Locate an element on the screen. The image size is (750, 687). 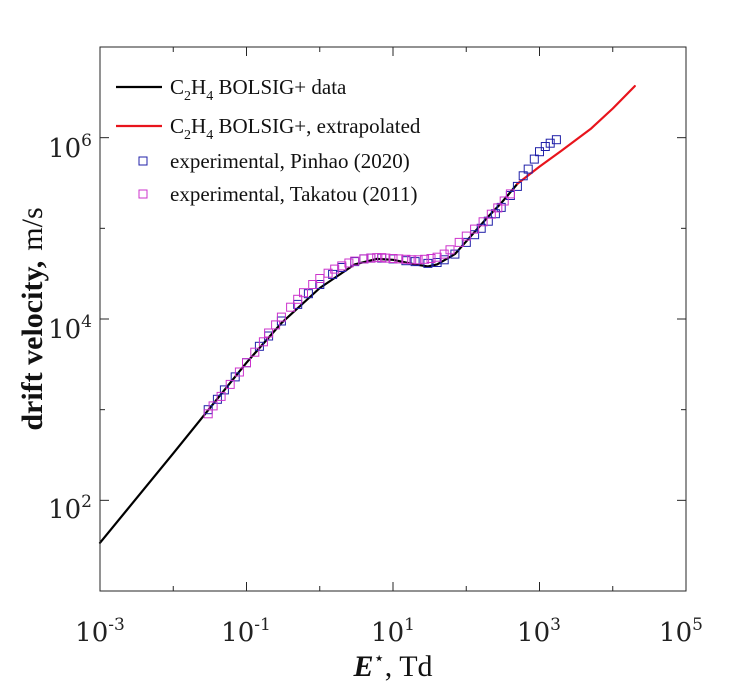
x-tick-labels: 10⁻³ 10⁻¹ 10¹ 10³ 10⁵ is located at coordinates (389, 631).